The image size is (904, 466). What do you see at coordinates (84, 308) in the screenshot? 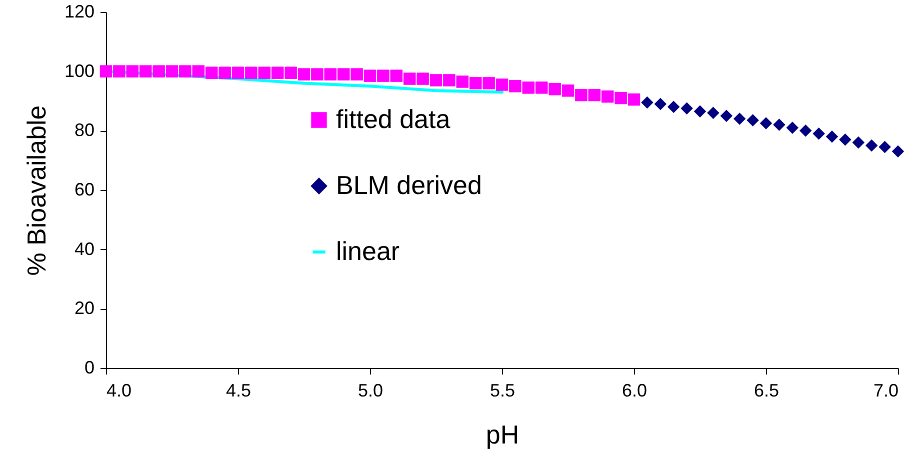
I see `y-tick-label: 20` at bounding box center [84, 308].